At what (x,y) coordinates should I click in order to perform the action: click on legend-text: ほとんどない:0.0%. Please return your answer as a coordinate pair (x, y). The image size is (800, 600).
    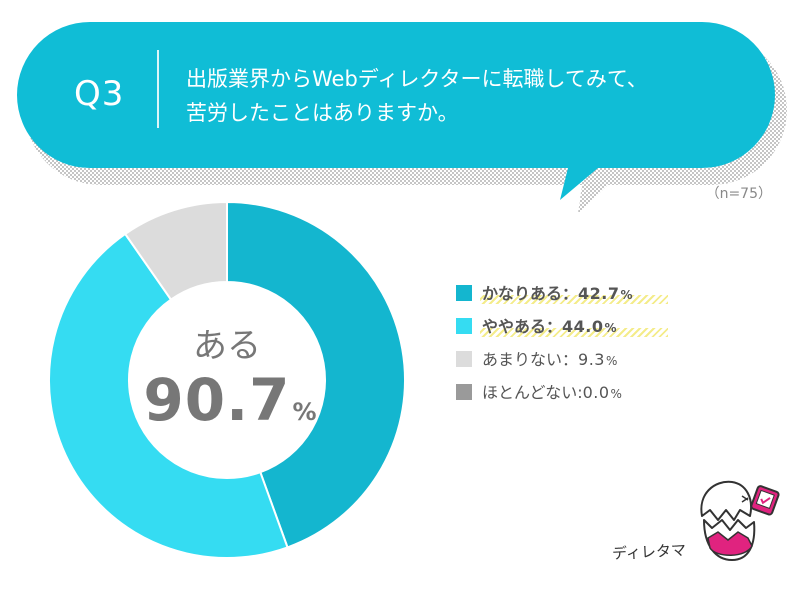
    Looking at the image, I should click on (552, 391).